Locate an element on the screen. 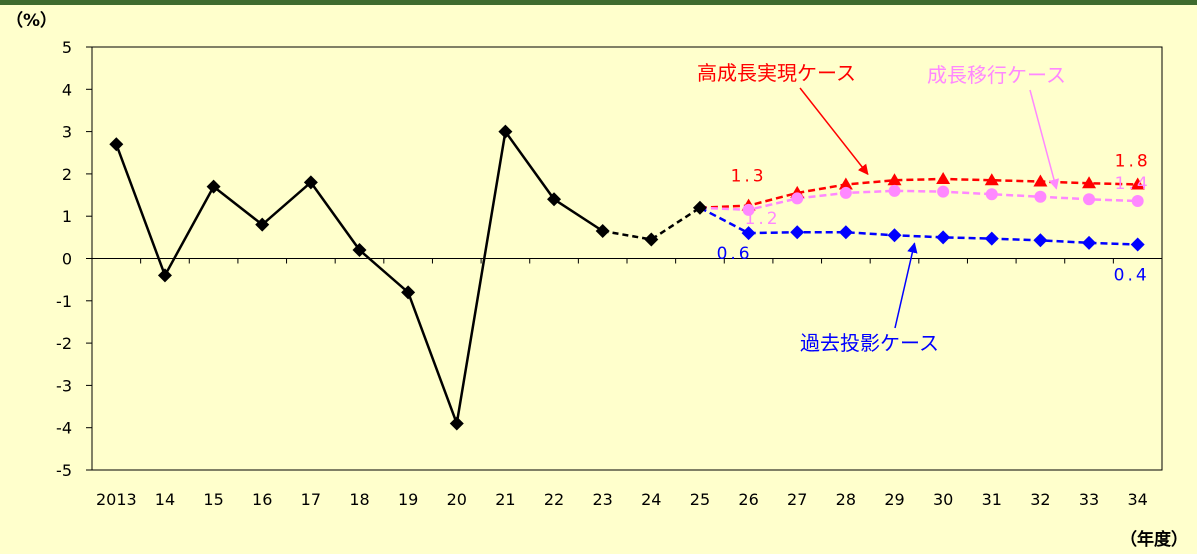 The height and width of the screenshot is (554, 1197). data-label: 0.6 is located at coordinates (735, 254).